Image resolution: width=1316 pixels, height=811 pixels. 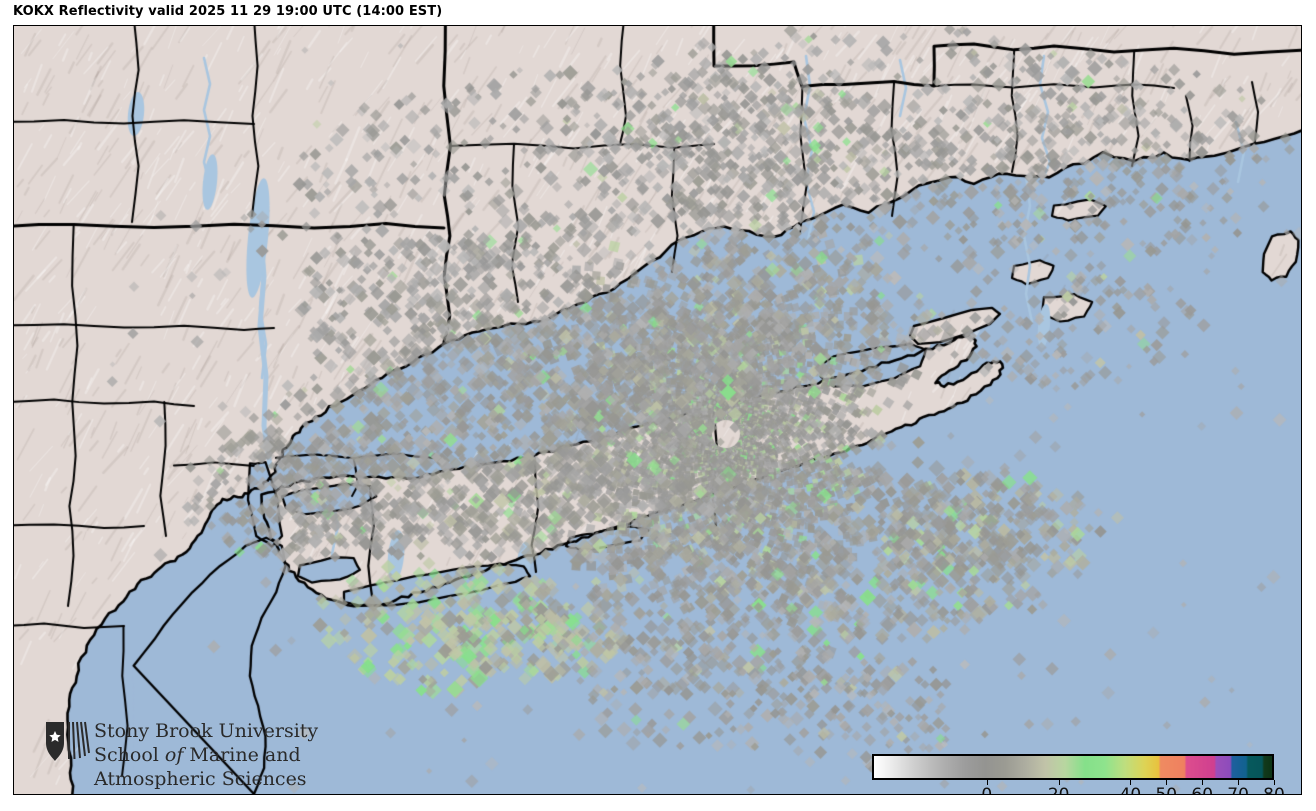 I want to click on sbu-line-2: School of Marine and, so click(x=197, y=755).